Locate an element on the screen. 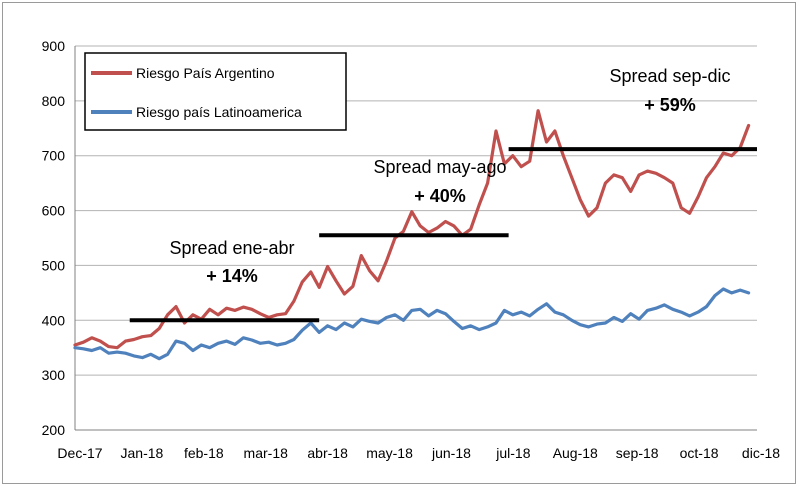 The image size is (800, 488). x-tick-label: mar-18 is located at coordinates (266, 453).